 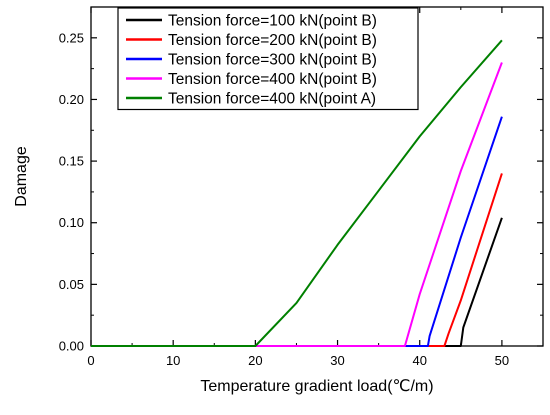 I want to click on y-tick-label: 0.15, so click(x=71, y=161).